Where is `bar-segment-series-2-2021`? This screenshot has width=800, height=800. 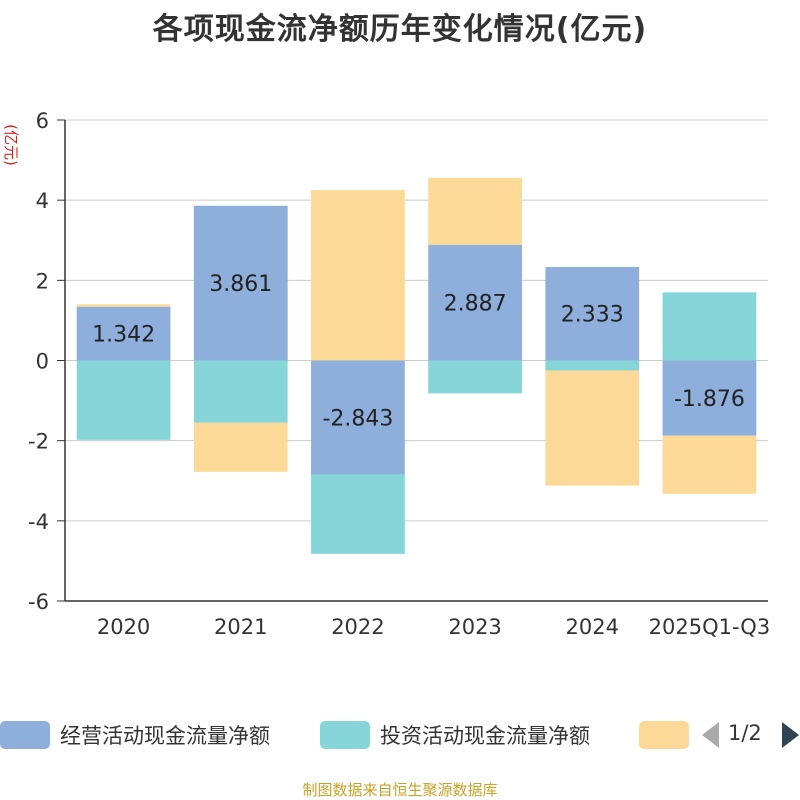 bar-segment-series-2-2021 is located at coordinates (240, 447).